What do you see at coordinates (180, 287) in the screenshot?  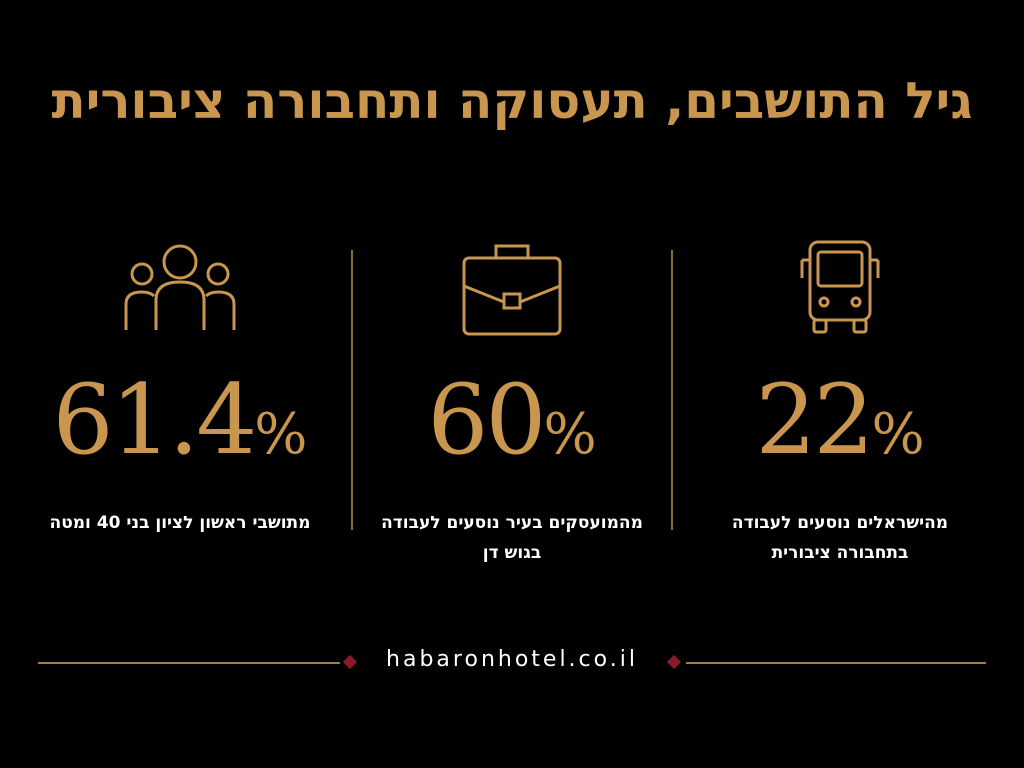 I see `people-icon` at bounding box center [180, 287].